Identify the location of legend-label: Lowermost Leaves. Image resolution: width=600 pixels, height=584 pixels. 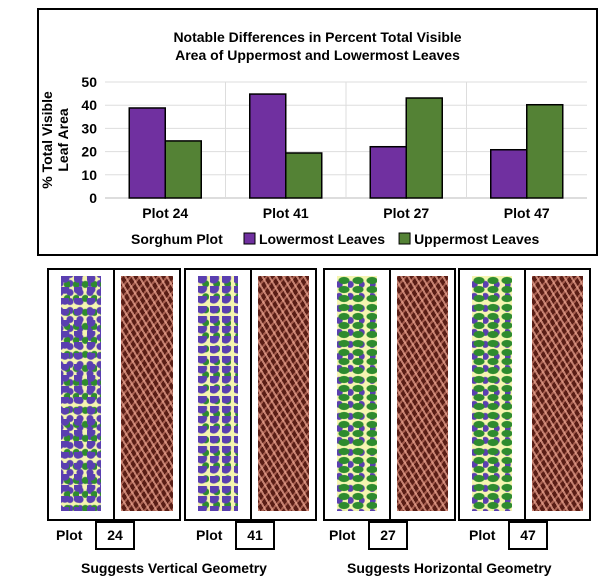
(322, 239).